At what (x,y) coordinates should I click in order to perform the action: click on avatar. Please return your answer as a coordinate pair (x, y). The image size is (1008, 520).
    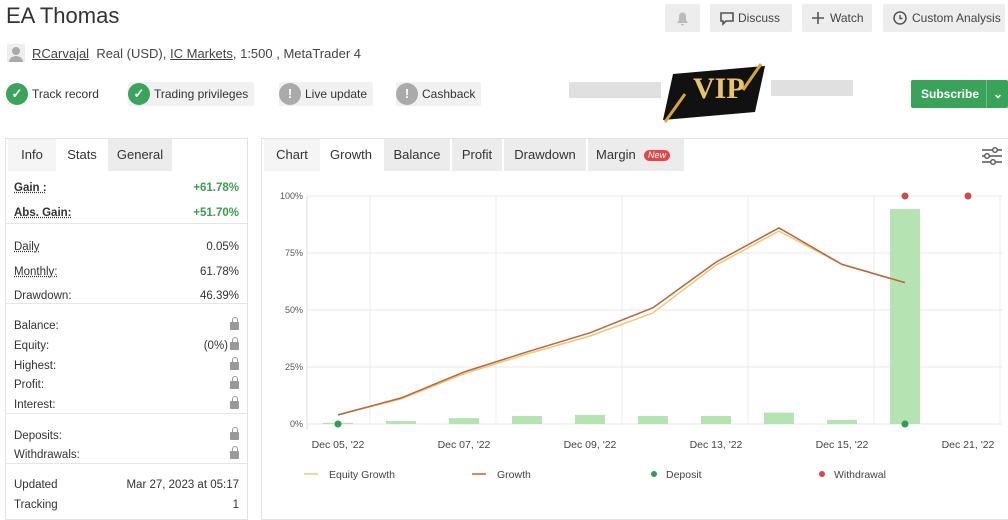
    Looking at the image, I should click on (16, 53).